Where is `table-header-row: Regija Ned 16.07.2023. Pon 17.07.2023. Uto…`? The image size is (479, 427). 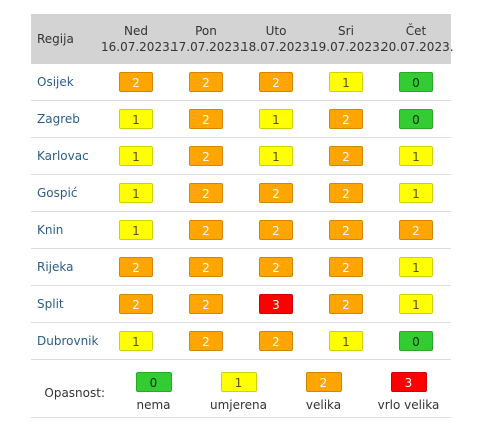 table-header-row: Regija Ned 16.07.2023. Pon 17.07.2023. Uto… is located at coordinates (242, 39).